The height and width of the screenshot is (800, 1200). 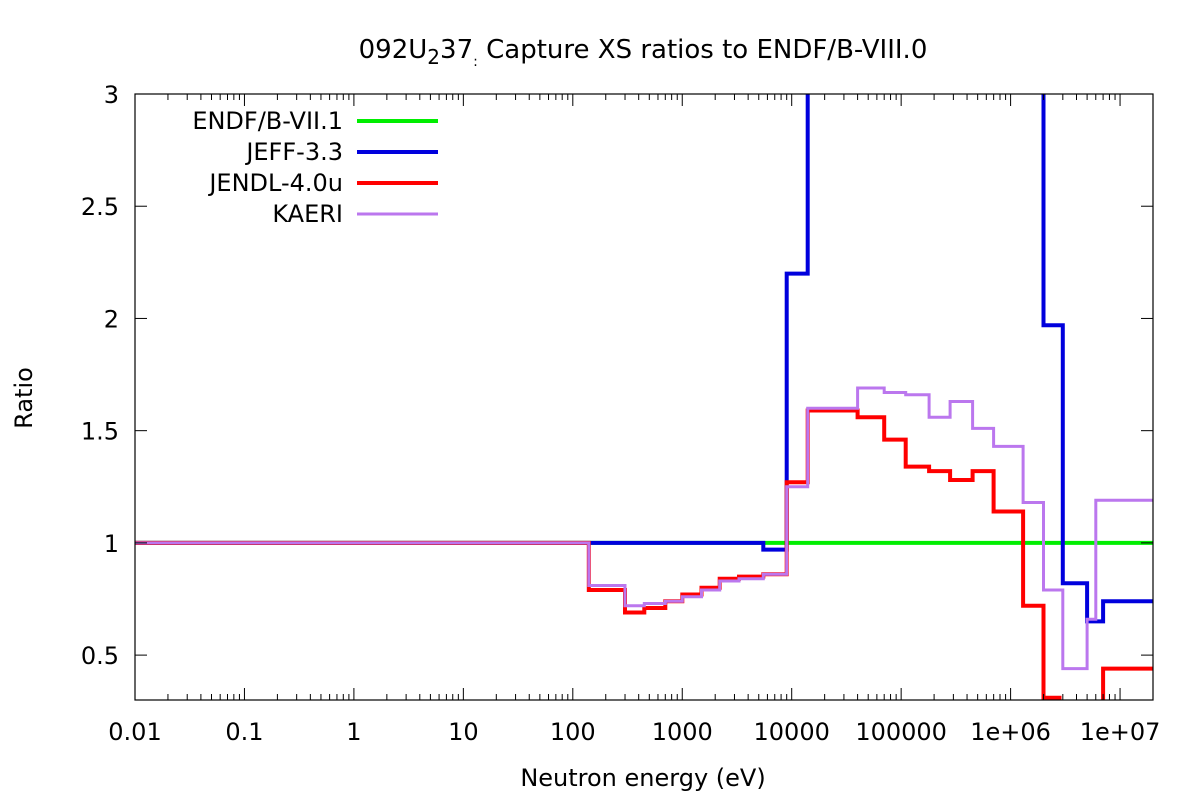 What do you see at coordinates (100, 656) in the screenshot?
I see `y-tick-label: 0.5` at bounding box center [100, 656].